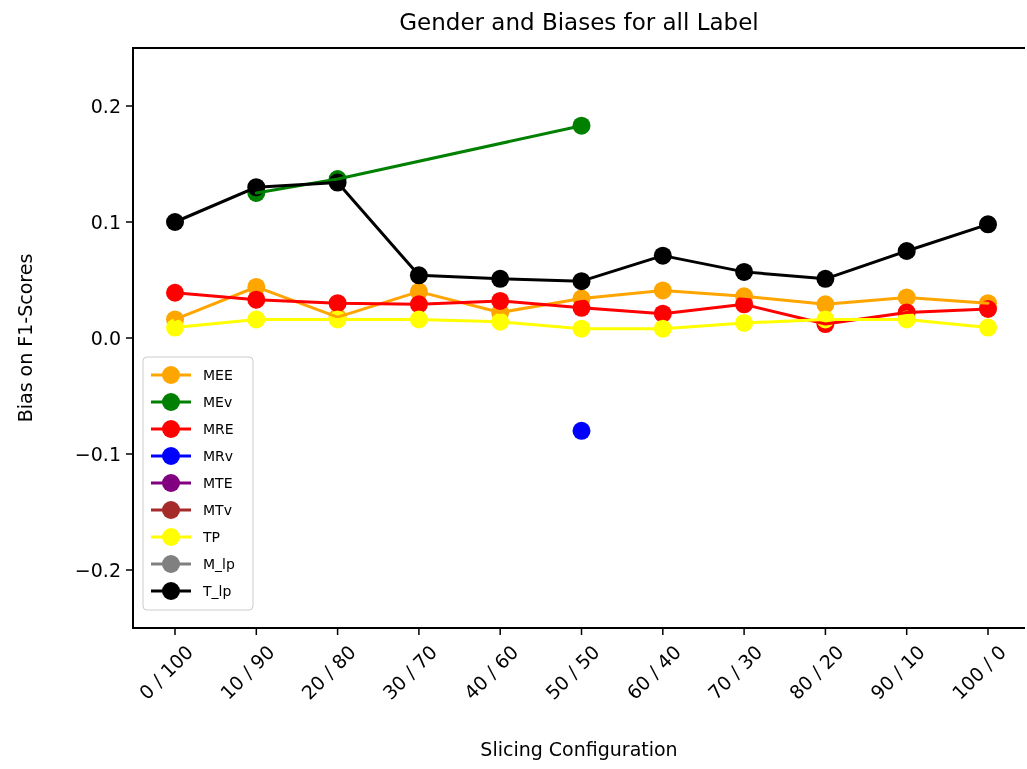  I want to click on legend-label: M_lp, so click(219, 563).